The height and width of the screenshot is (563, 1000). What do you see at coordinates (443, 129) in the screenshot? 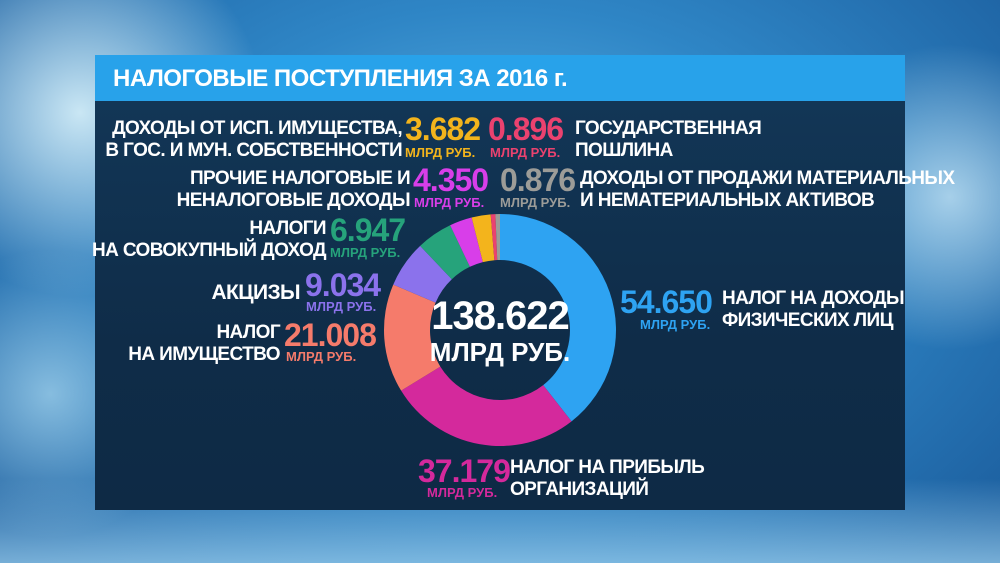
I see `value-state-property-income: 3.682` at bounding box center [443, 129].